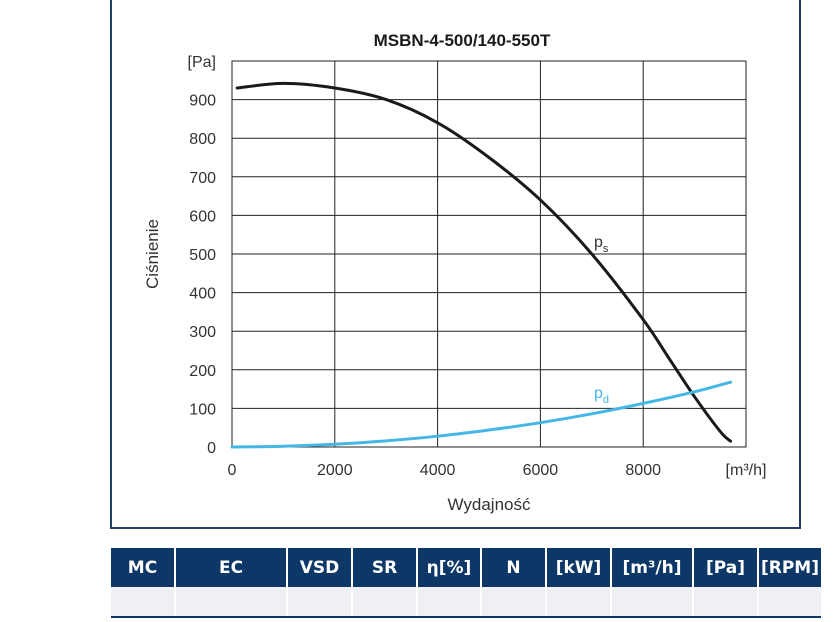  What do you see at coordinates (335, 470) in the screenshot?
I see `x-tick-label: 2000` at bounding box center [335, 470].